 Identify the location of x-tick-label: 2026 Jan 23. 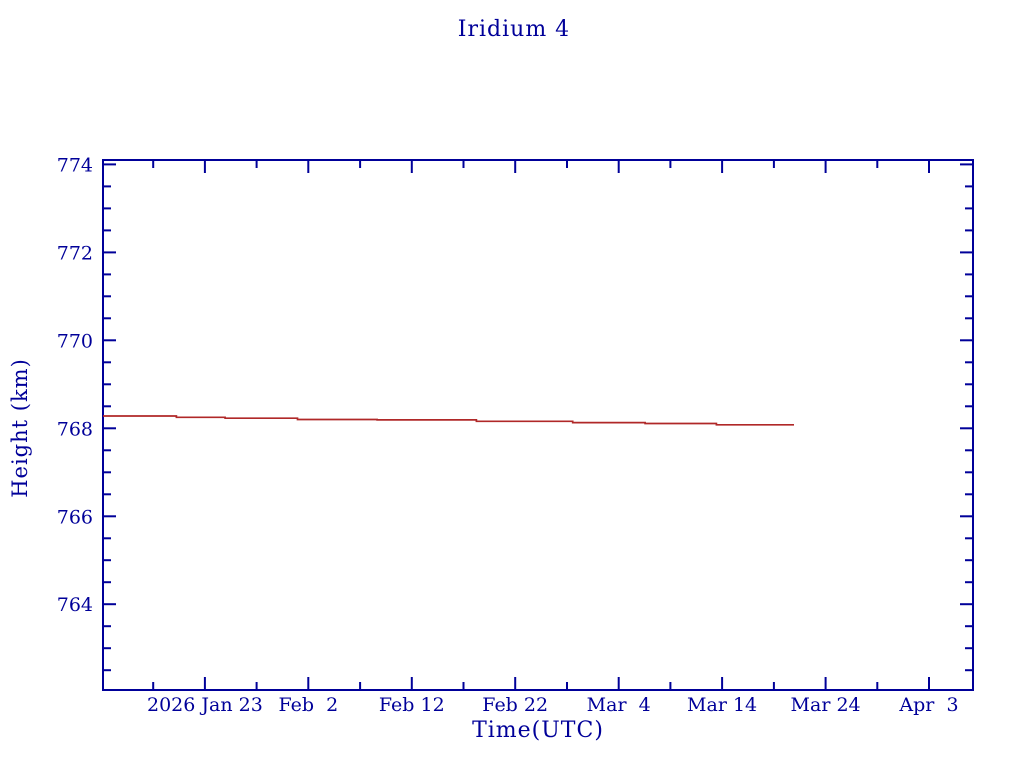
(205, 705).